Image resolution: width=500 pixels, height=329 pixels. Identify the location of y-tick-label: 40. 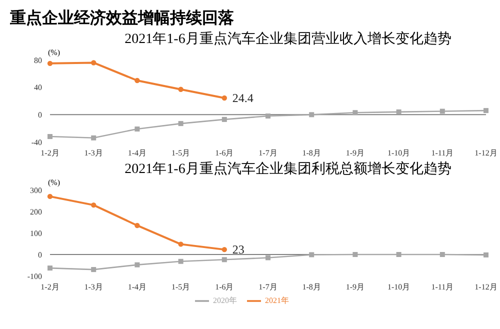
(38, 87).